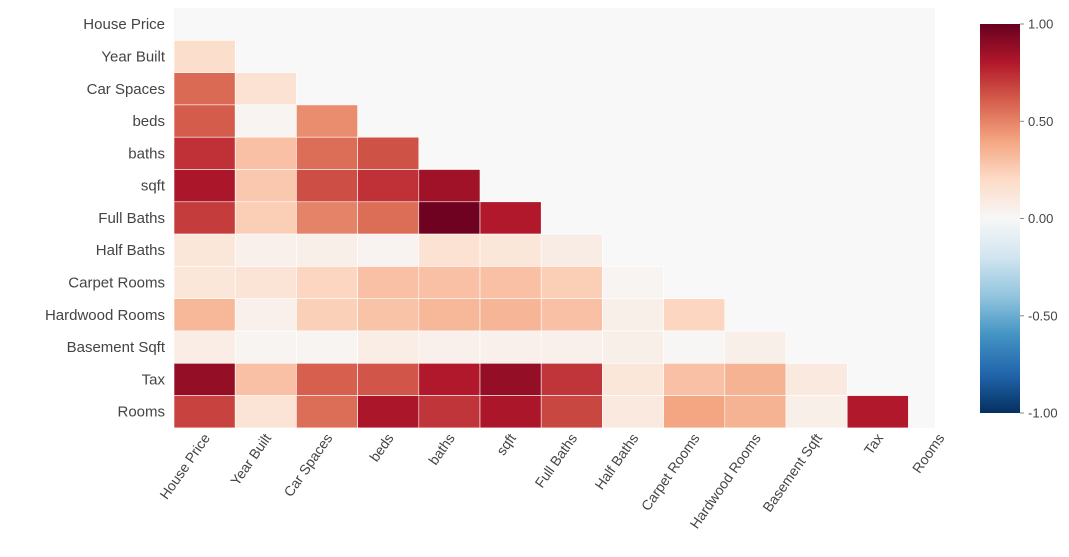  What do you see at coordinates (148, 121) in the screenshot?
I see `y-label-beds: beds` at bounding box center [148, 121].